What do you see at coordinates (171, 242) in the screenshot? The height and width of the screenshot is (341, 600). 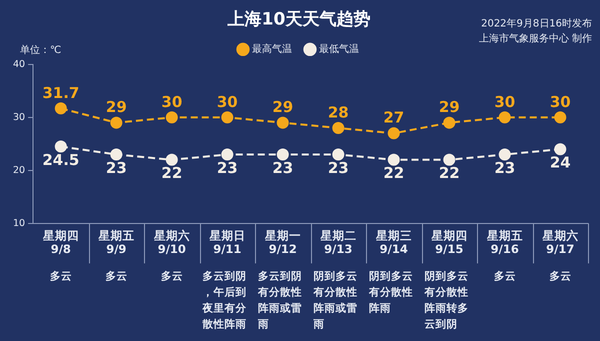 I see `x-tick-label: 星期六 9/10` at bounding box center [171, 242].